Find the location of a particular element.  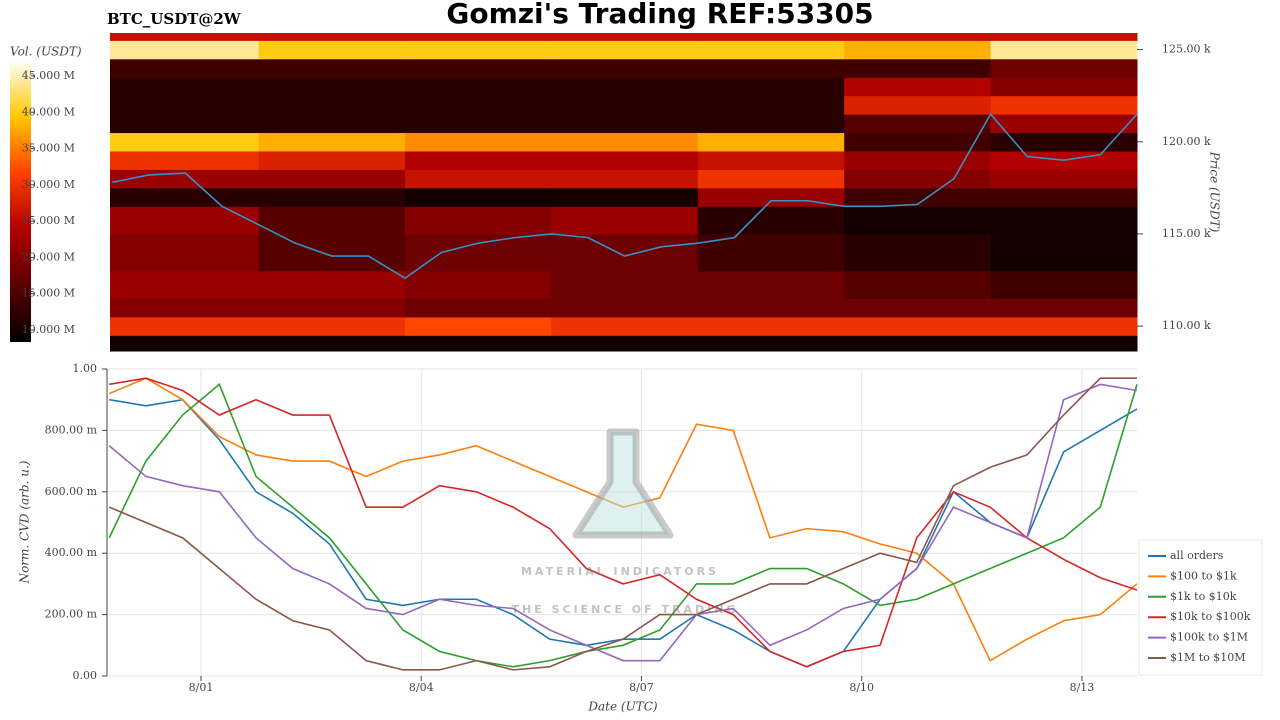

legend-label: $100k to $1M is located at coordinates (1209, 637).